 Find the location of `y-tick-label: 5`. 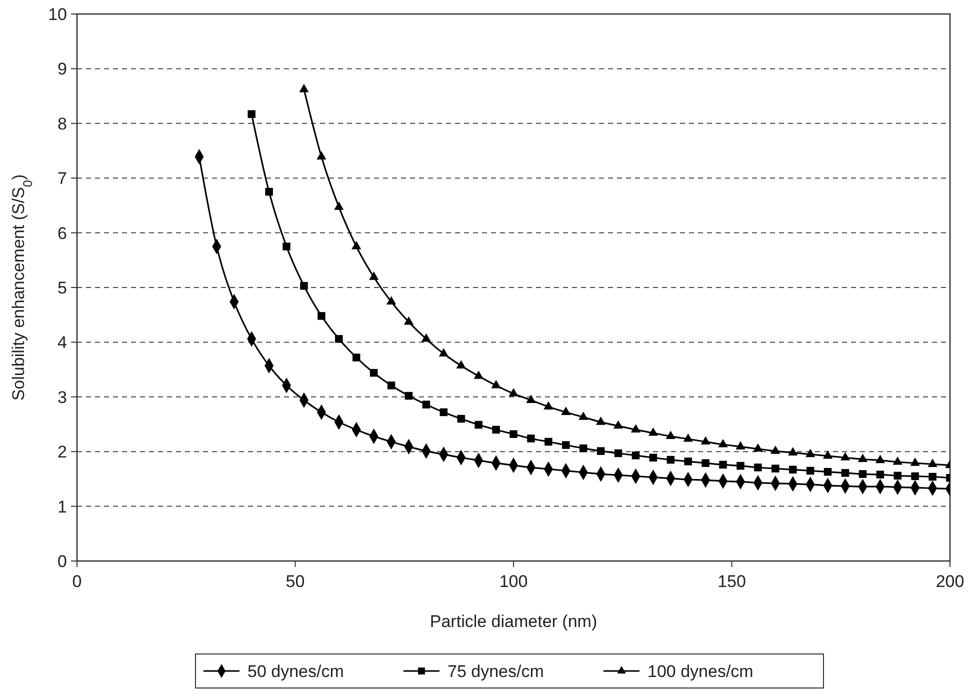

y-tick-label: 5 is located at coordinates (62, 288).